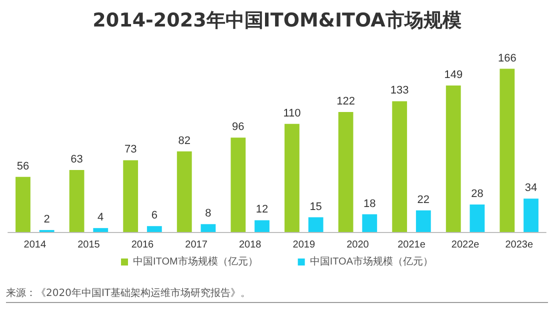  Describe the element at coordinates (292, 113) in the screenshot. I see `data-label: 110` at that location.